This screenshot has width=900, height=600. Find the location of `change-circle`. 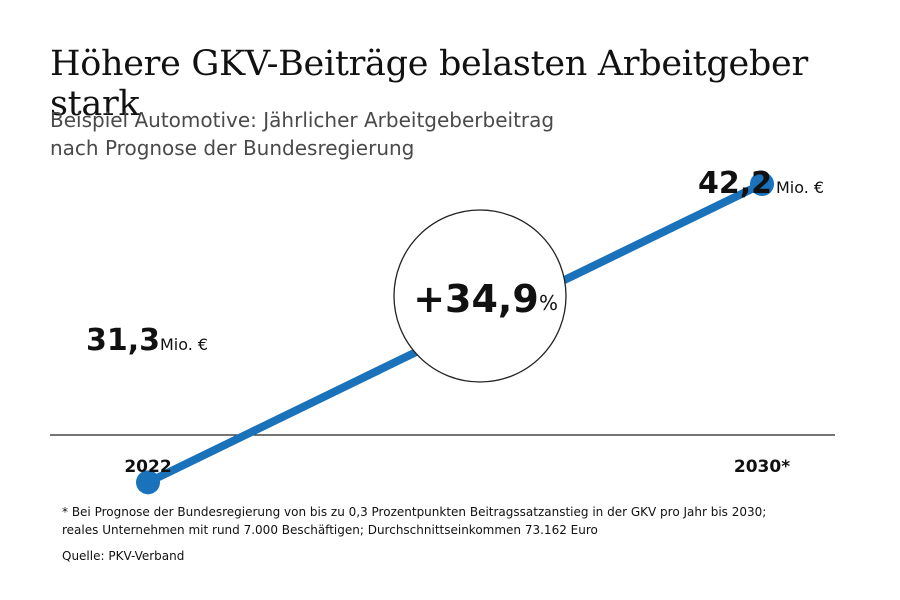

change-circle is located at coordinates (480, 296).